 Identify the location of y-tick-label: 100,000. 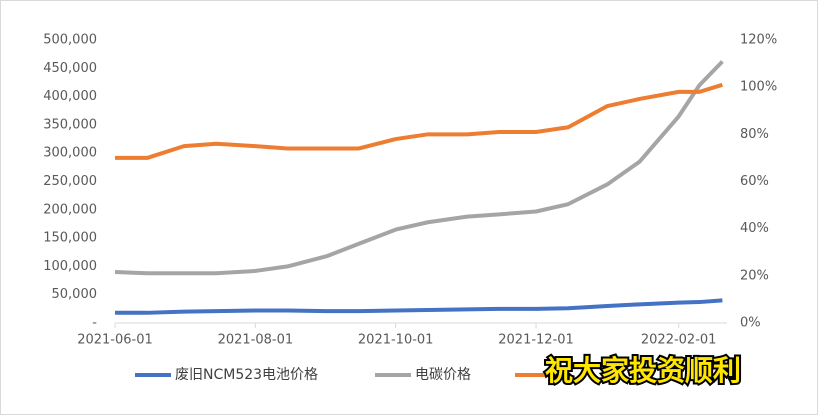
(70, 266).